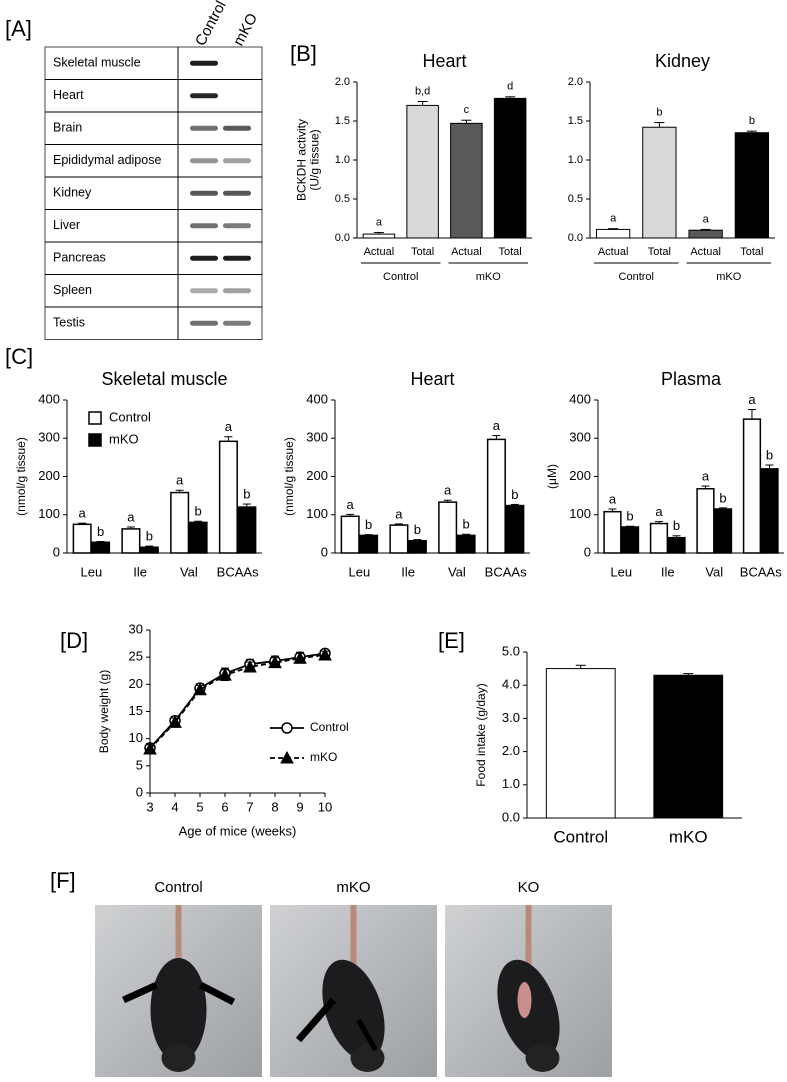 The height and width of the screenshot is (1082, 787). I want to click on x-tick-label: 8, so click(274, 806).